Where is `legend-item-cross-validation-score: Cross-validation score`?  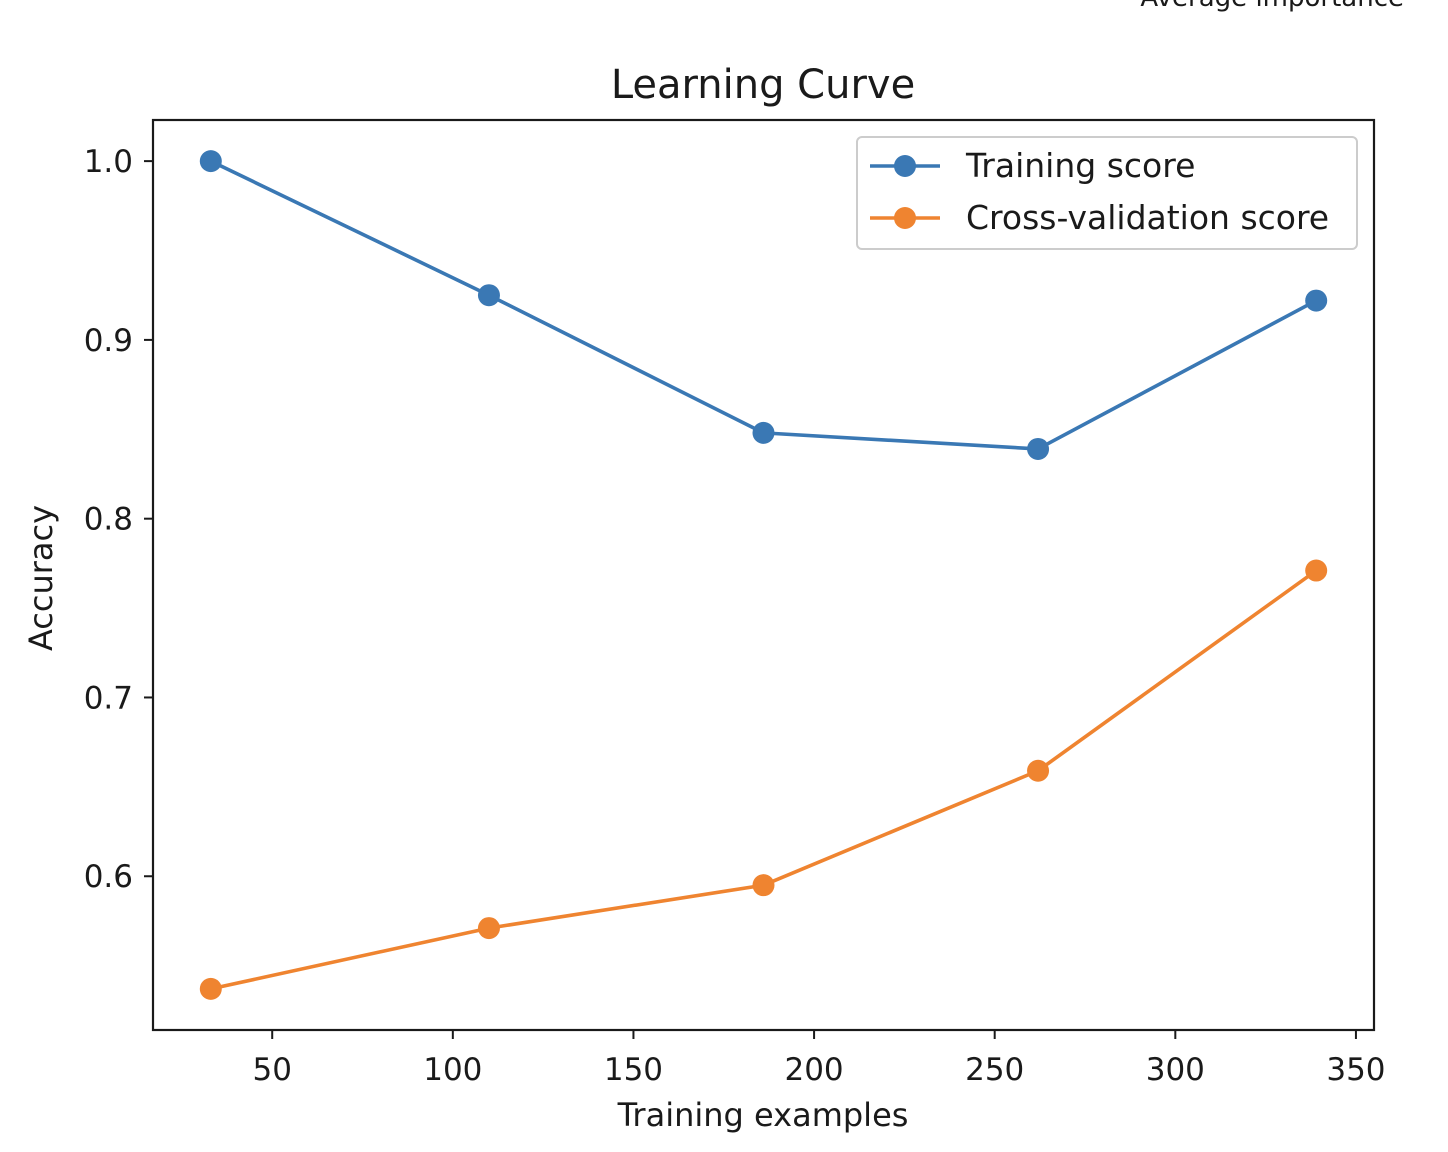
legend-item-cross-validation-score: Cross-validation score is located at coordinates (1099, 217).